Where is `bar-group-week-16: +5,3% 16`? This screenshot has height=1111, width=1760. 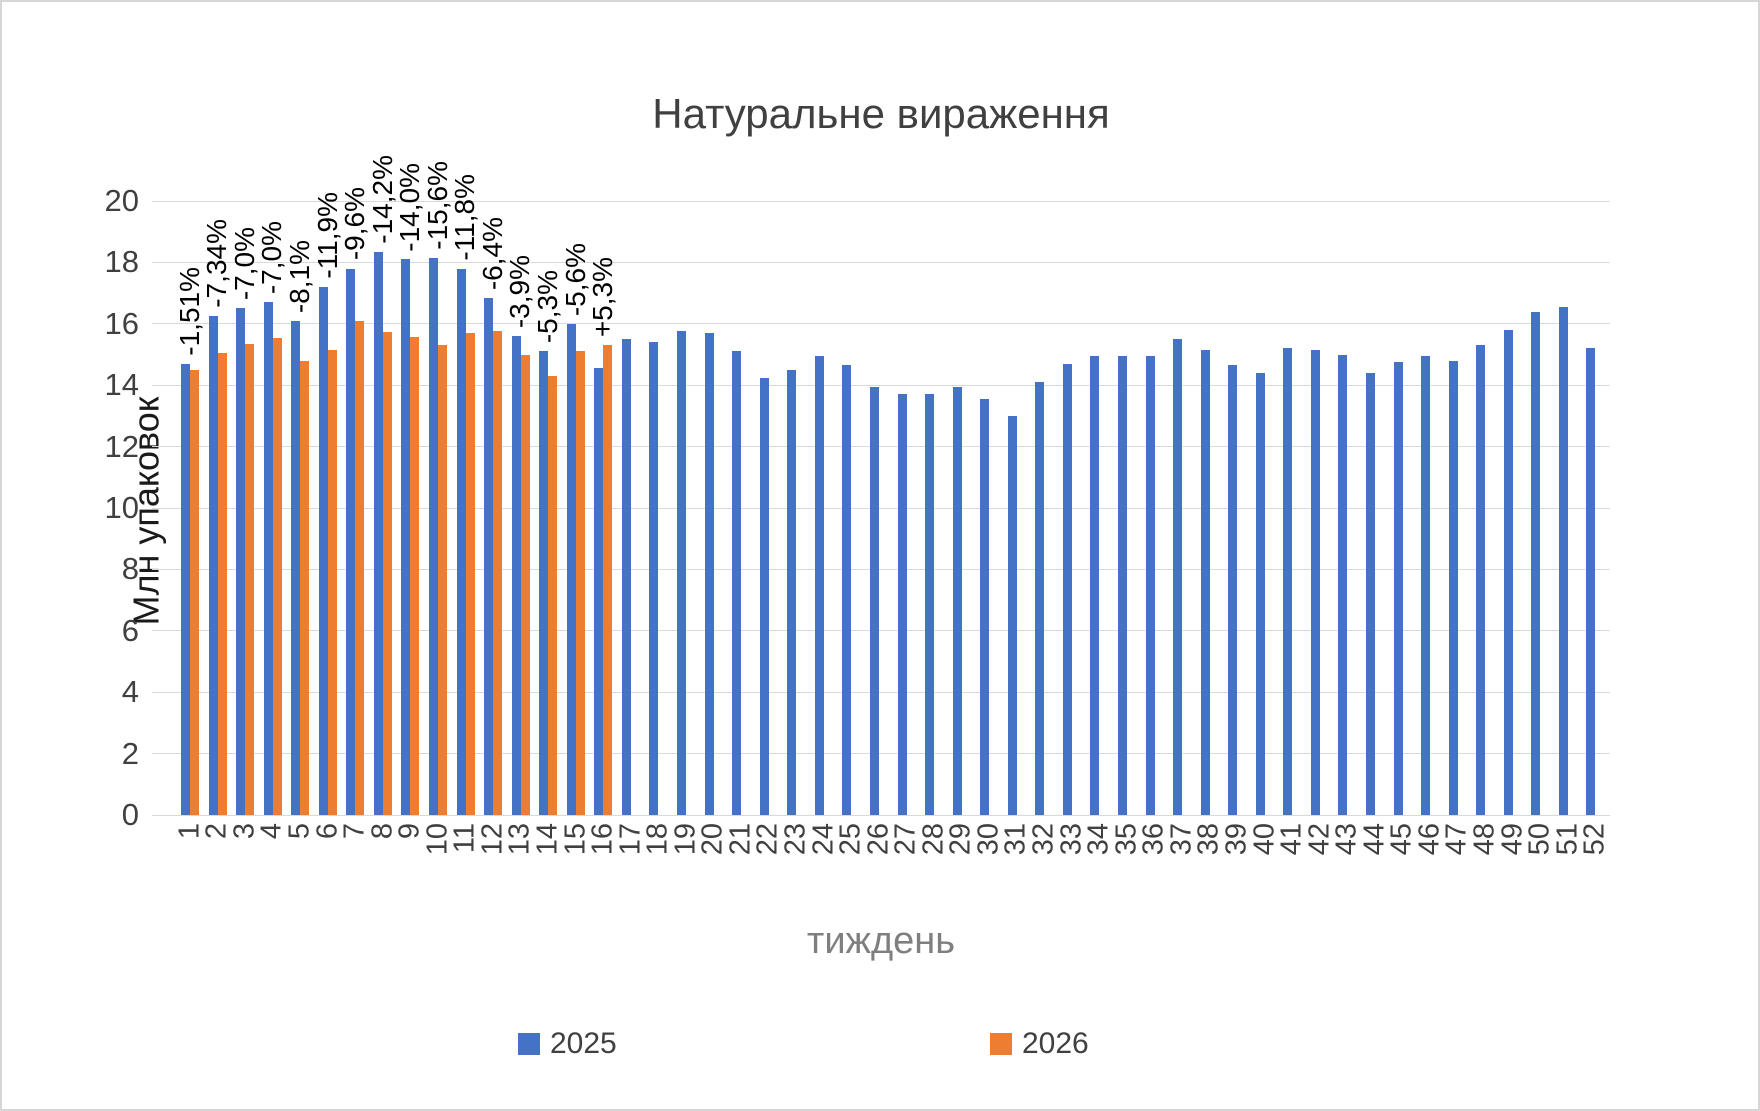
bar-group-week-16: +5,3% 16 is located at coordinates (603, 528).